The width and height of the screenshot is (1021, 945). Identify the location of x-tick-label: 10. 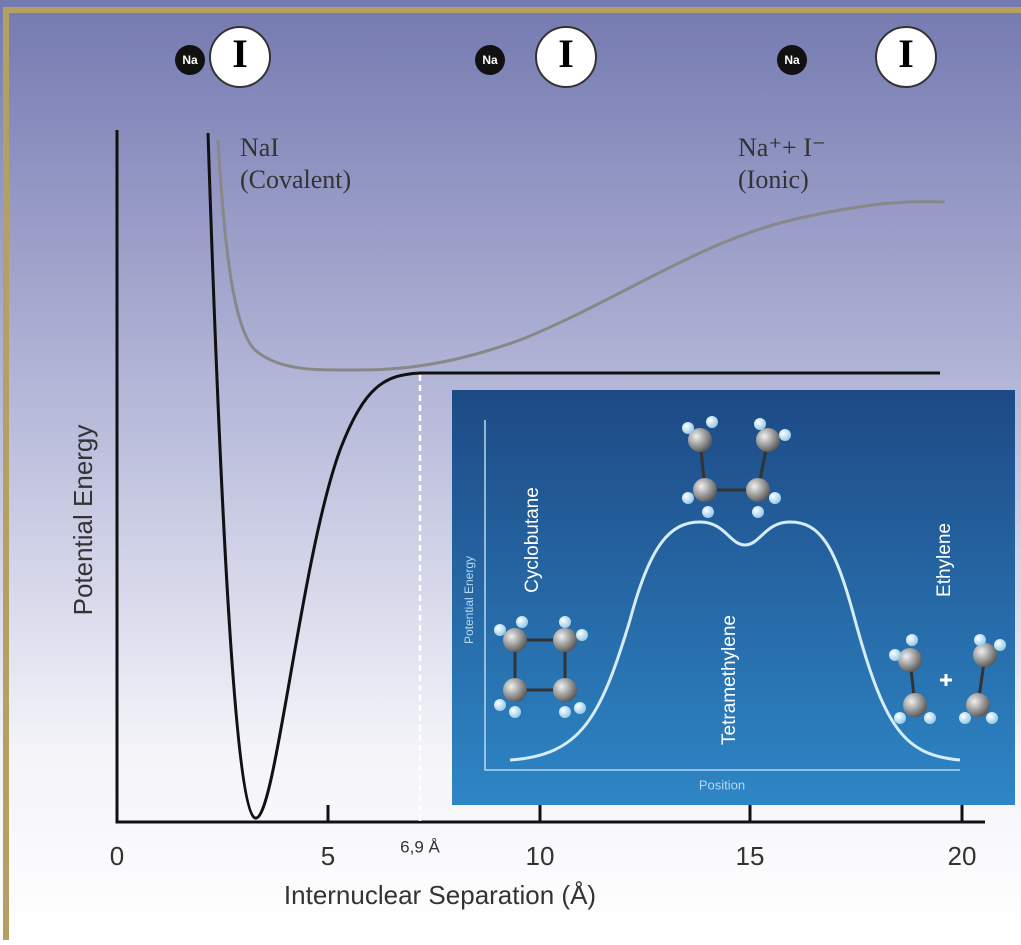
(540, 856).